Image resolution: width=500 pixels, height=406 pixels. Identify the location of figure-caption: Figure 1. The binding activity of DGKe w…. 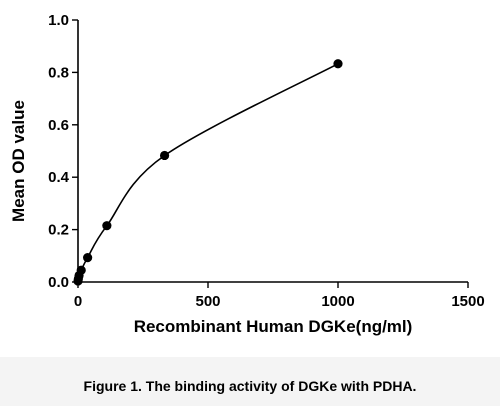
(250, 386).